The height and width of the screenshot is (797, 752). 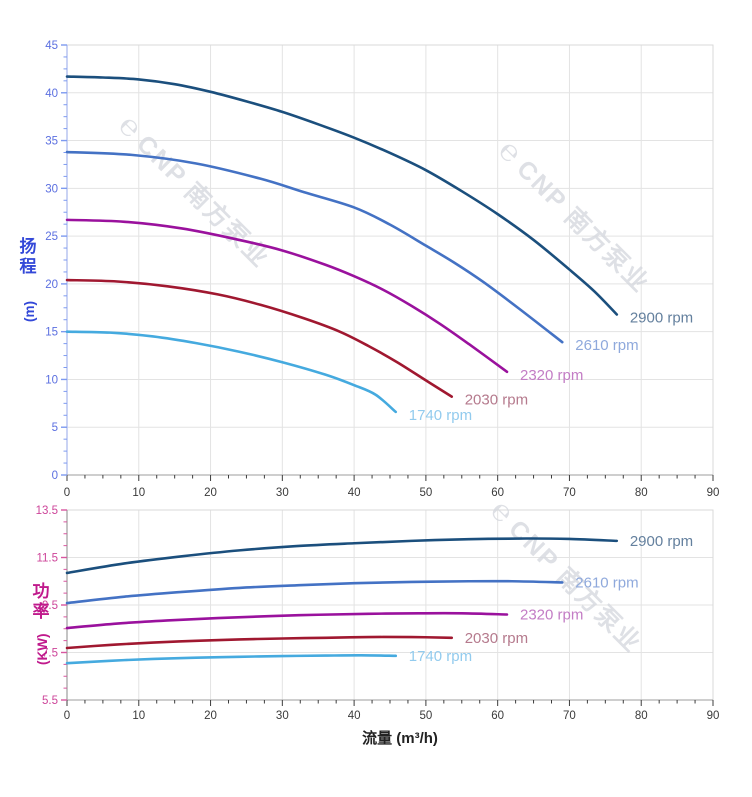 What do you see at coordinates (51, 380) in the screenshot?
I see `y-tick-label: 10` at bounding box center [51, 380].